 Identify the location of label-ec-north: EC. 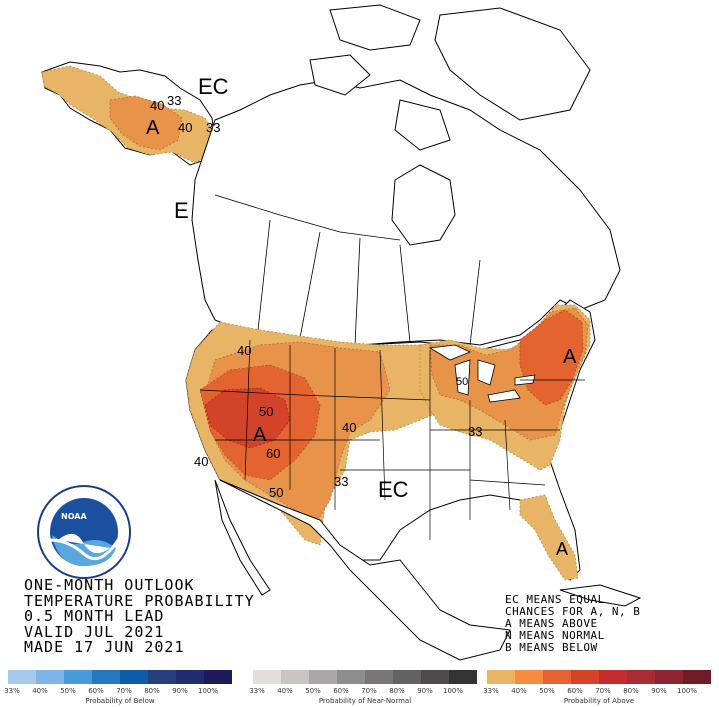
(213, 86).